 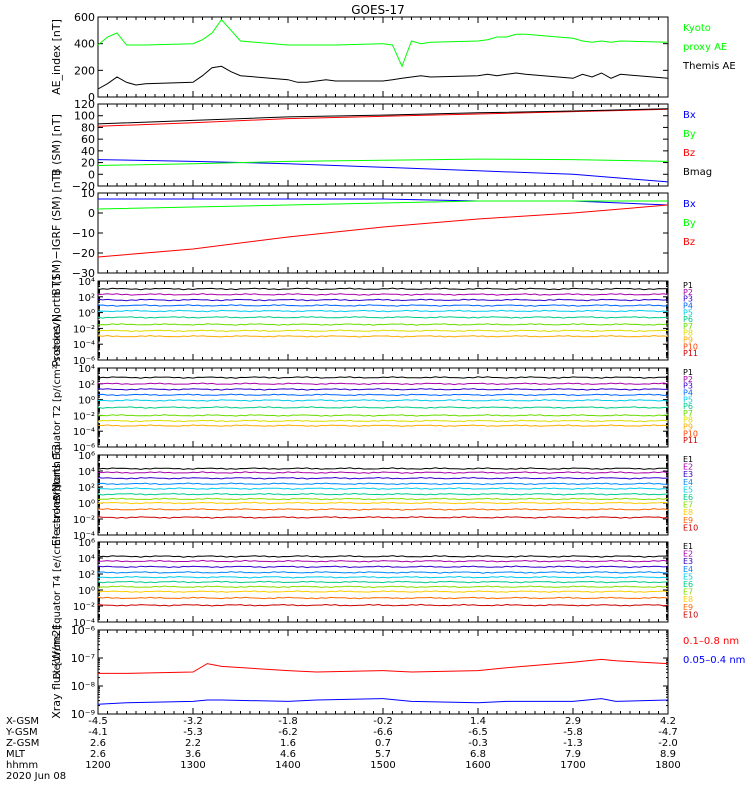 What do you see at coordinates (478, 721) in the screenshot?
I see `x-axis-value: 1.4` at bounding box center [478, 721].